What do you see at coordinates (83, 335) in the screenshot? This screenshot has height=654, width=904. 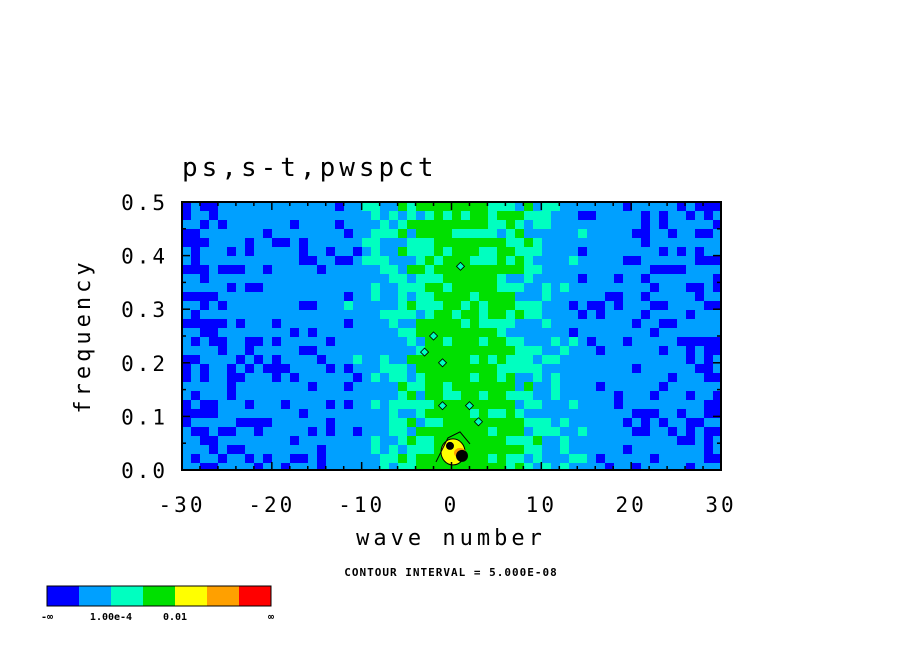 I see `y-axis-label: frequency` at bounding box center [83, 335].